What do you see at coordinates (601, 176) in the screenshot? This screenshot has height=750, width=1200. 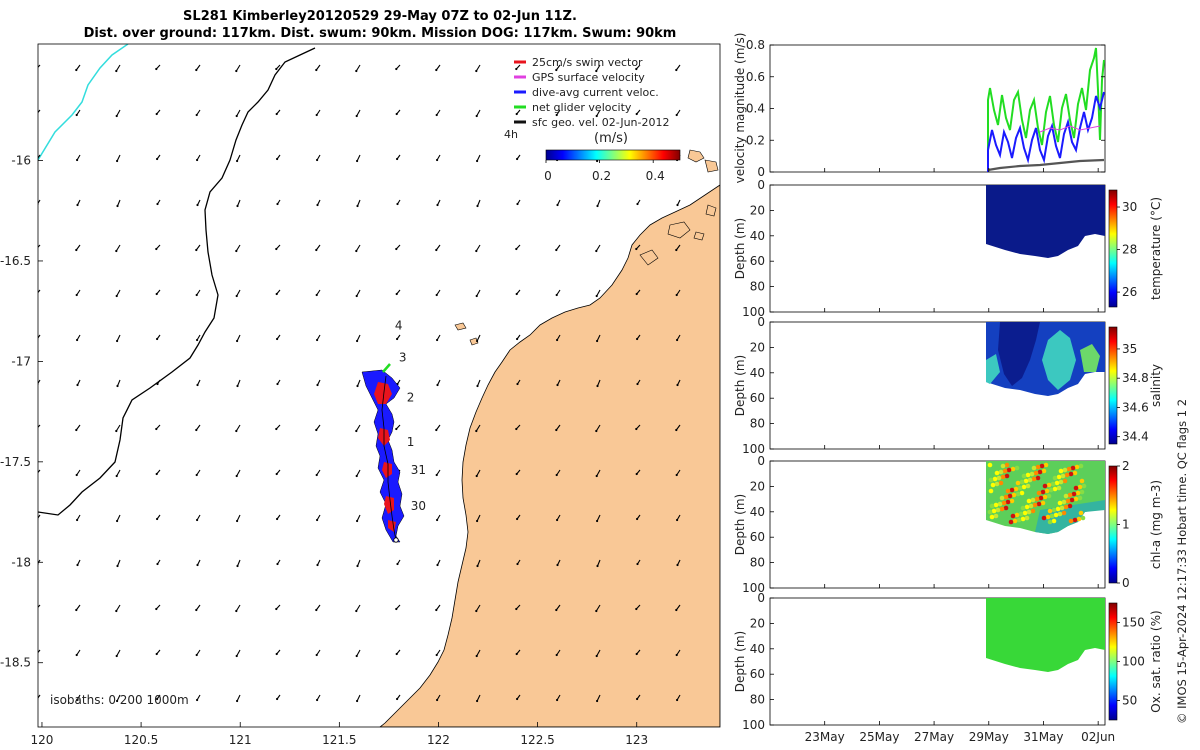 I see `colorbar-tick-label: 0.2` at bounding box center [601, 176].